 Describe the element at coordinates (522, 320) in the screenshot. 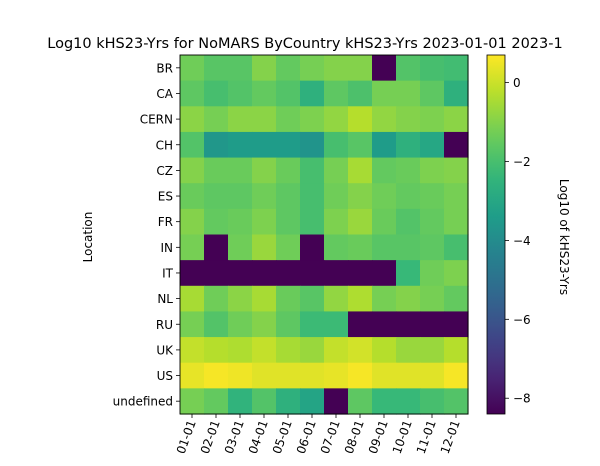

I see `colorbar-tick-label: −6` at that location.